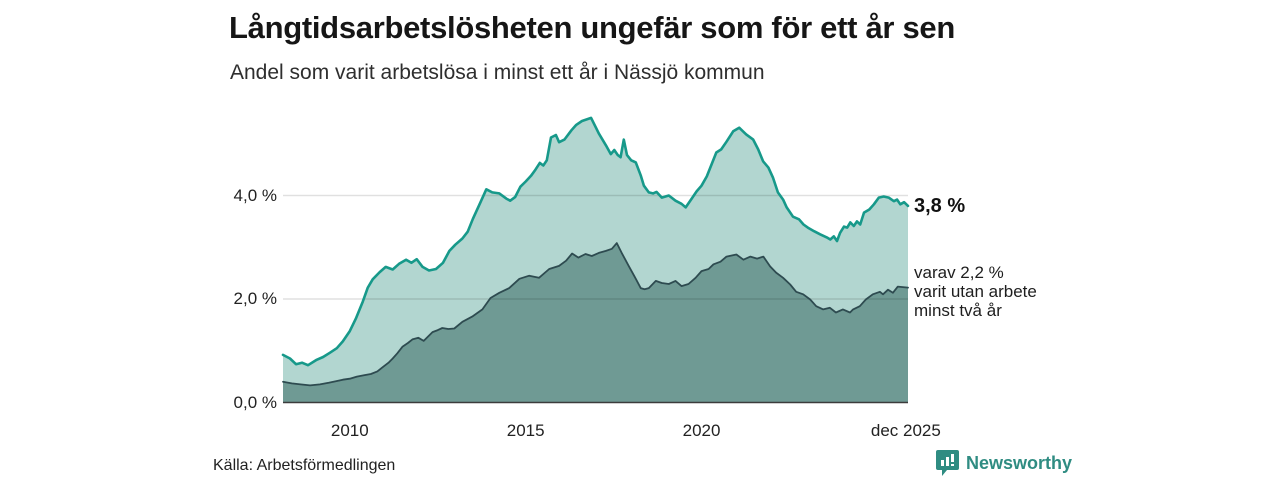 This screenshot has height=480, width=1280. What do you see at coordinates (959, 272) in the screenshot?
I see `latest-dark-line-1: varav 2,2 %` at bounding box center [959, 272].